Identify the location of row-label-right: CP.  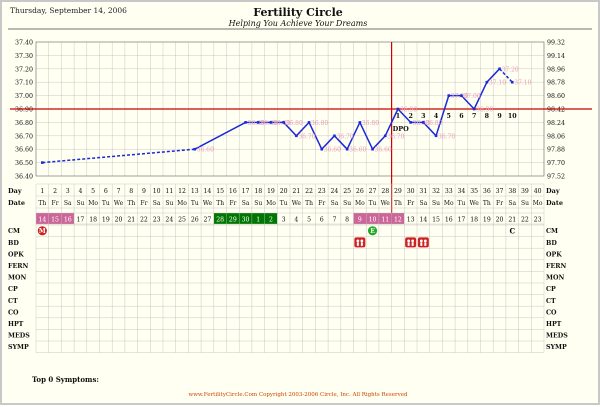
(551, 289).